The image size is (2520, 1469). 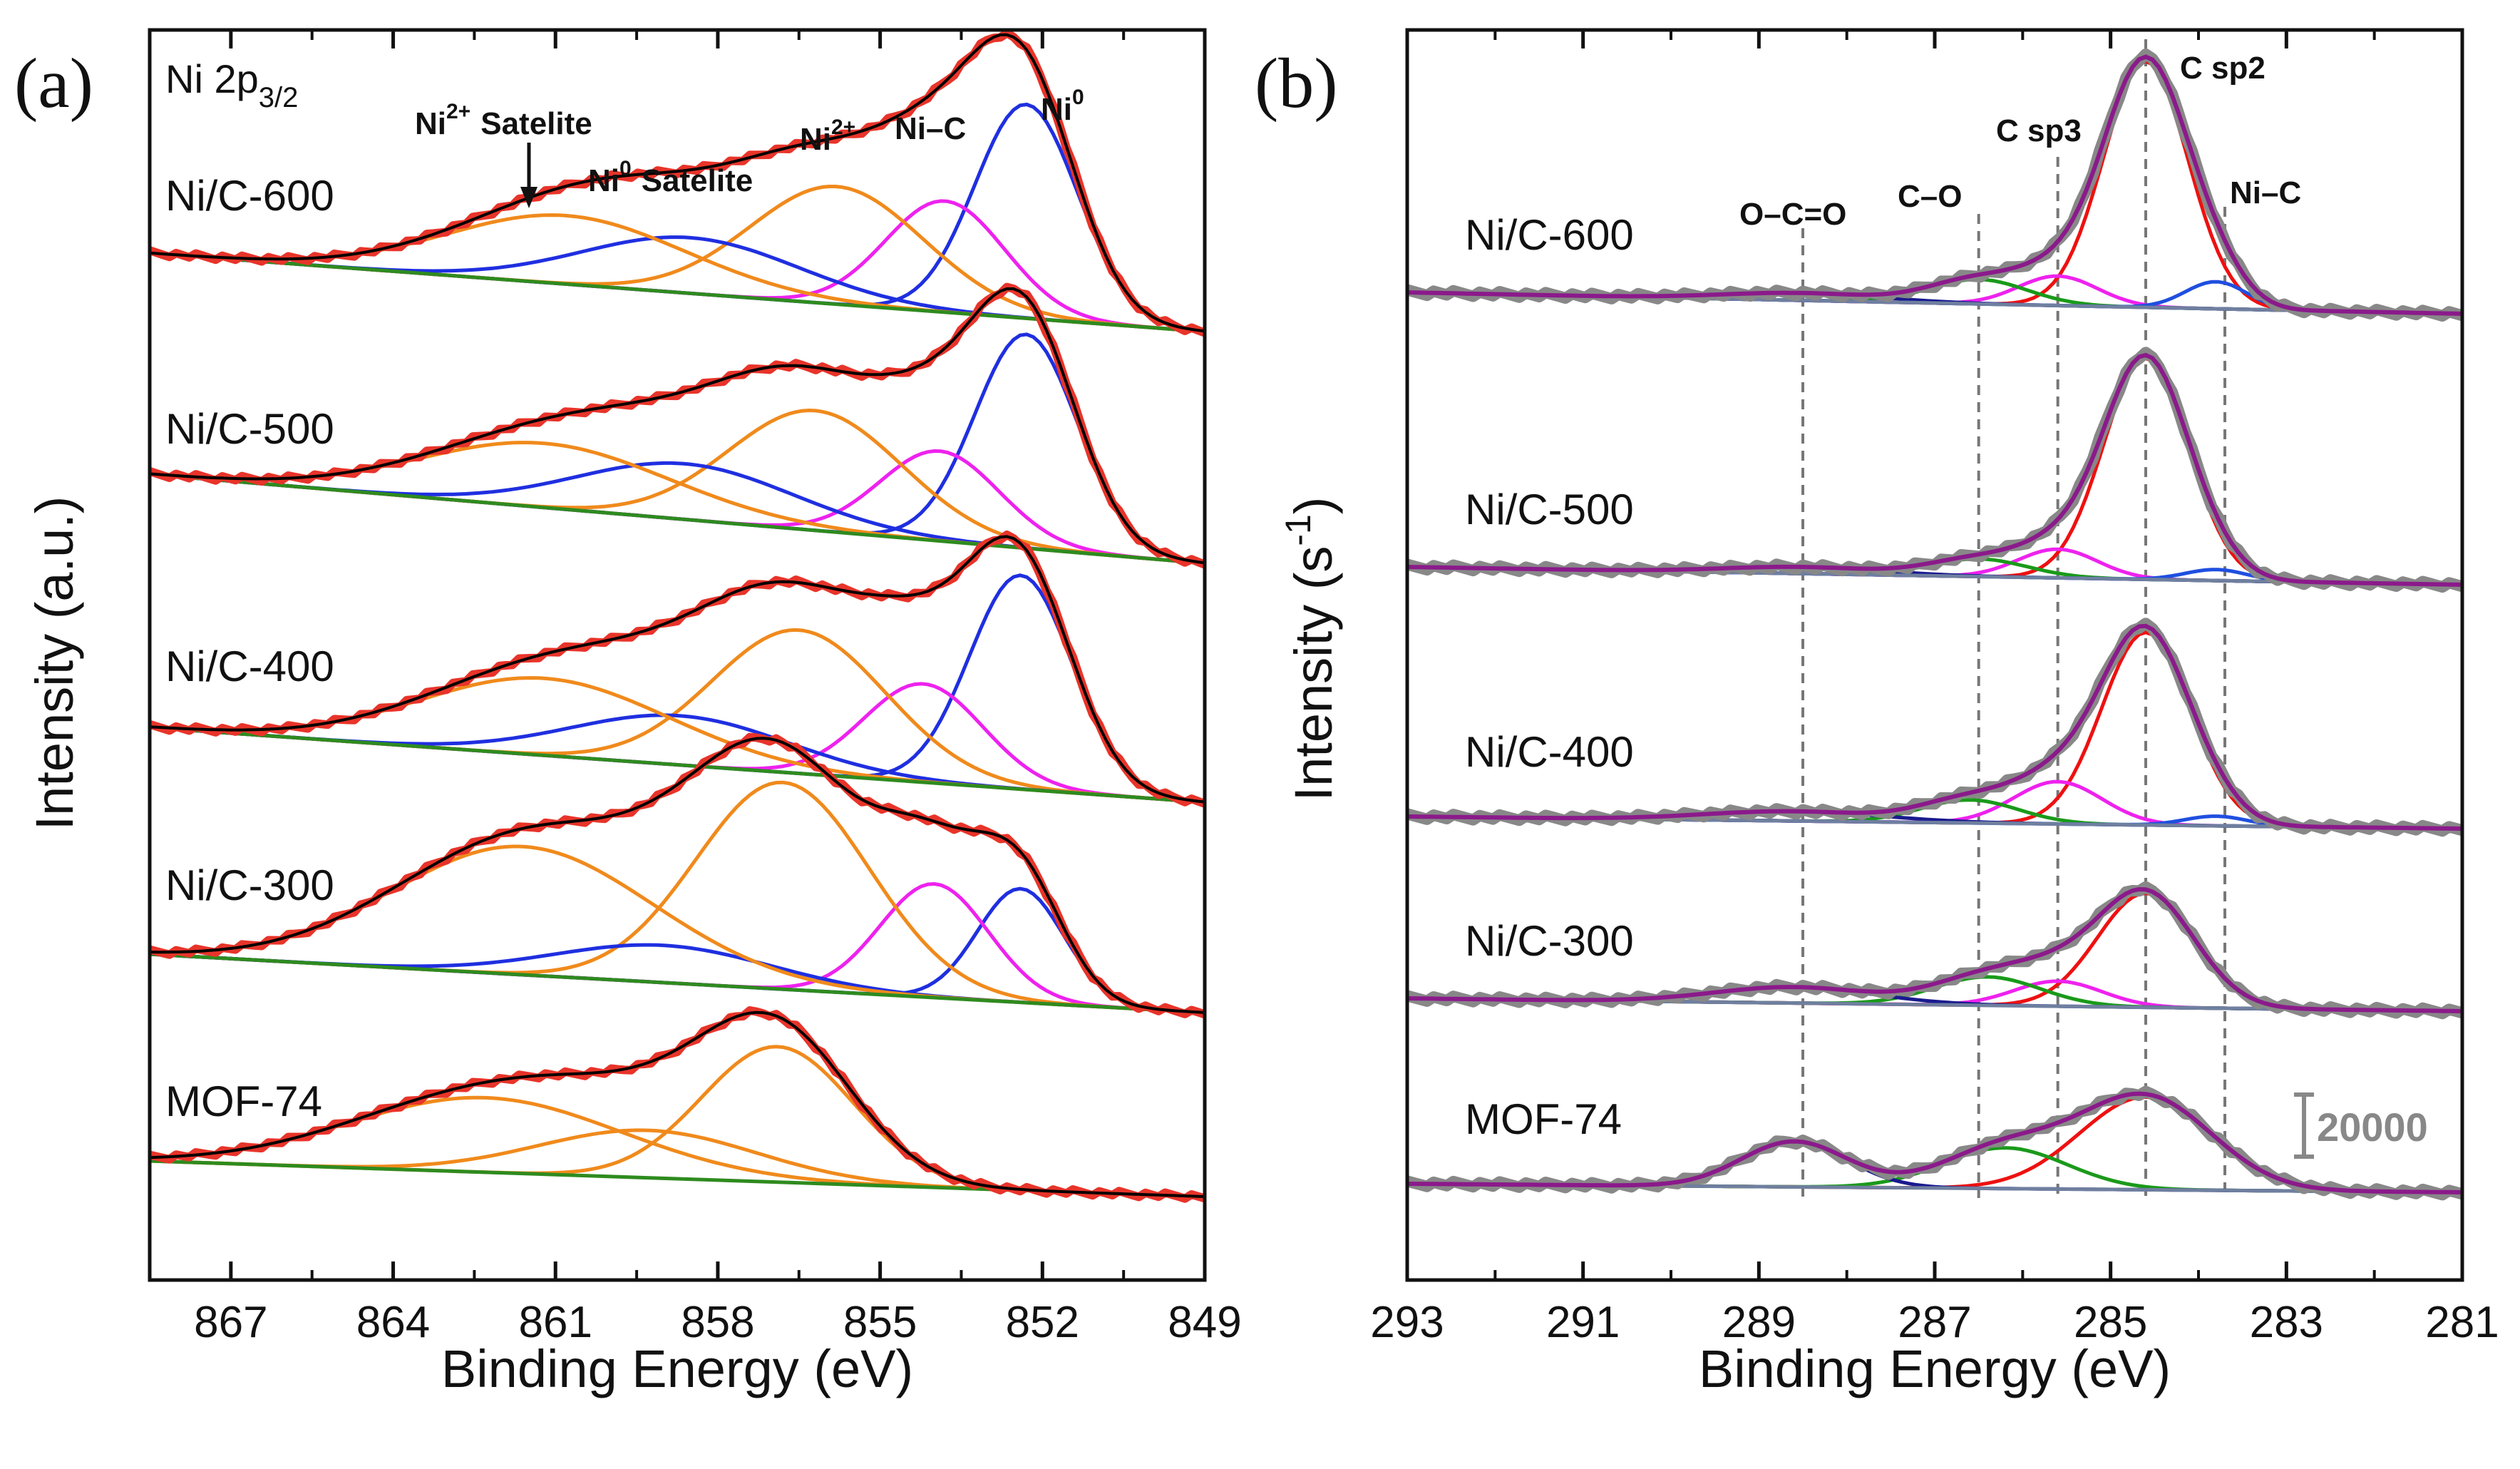 I want to click on x-tick-label: 858, so click(x=717, y=1322).